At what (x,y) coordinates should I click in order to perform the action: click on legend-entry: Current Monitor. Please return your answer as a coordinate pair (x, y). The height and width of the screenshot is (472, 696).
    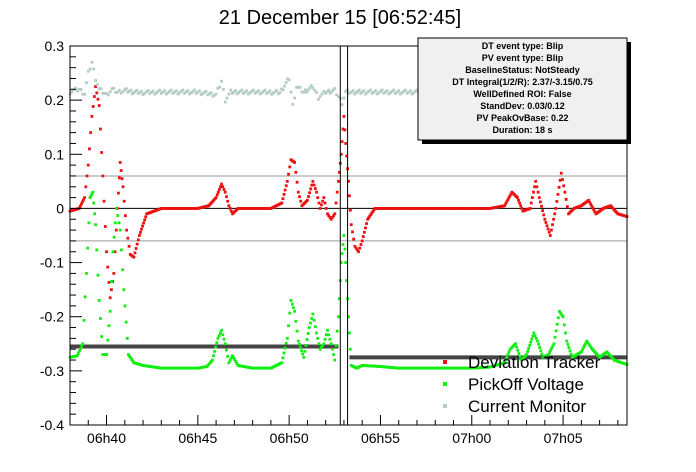
    Looking at the image, I should click on (527, 406).